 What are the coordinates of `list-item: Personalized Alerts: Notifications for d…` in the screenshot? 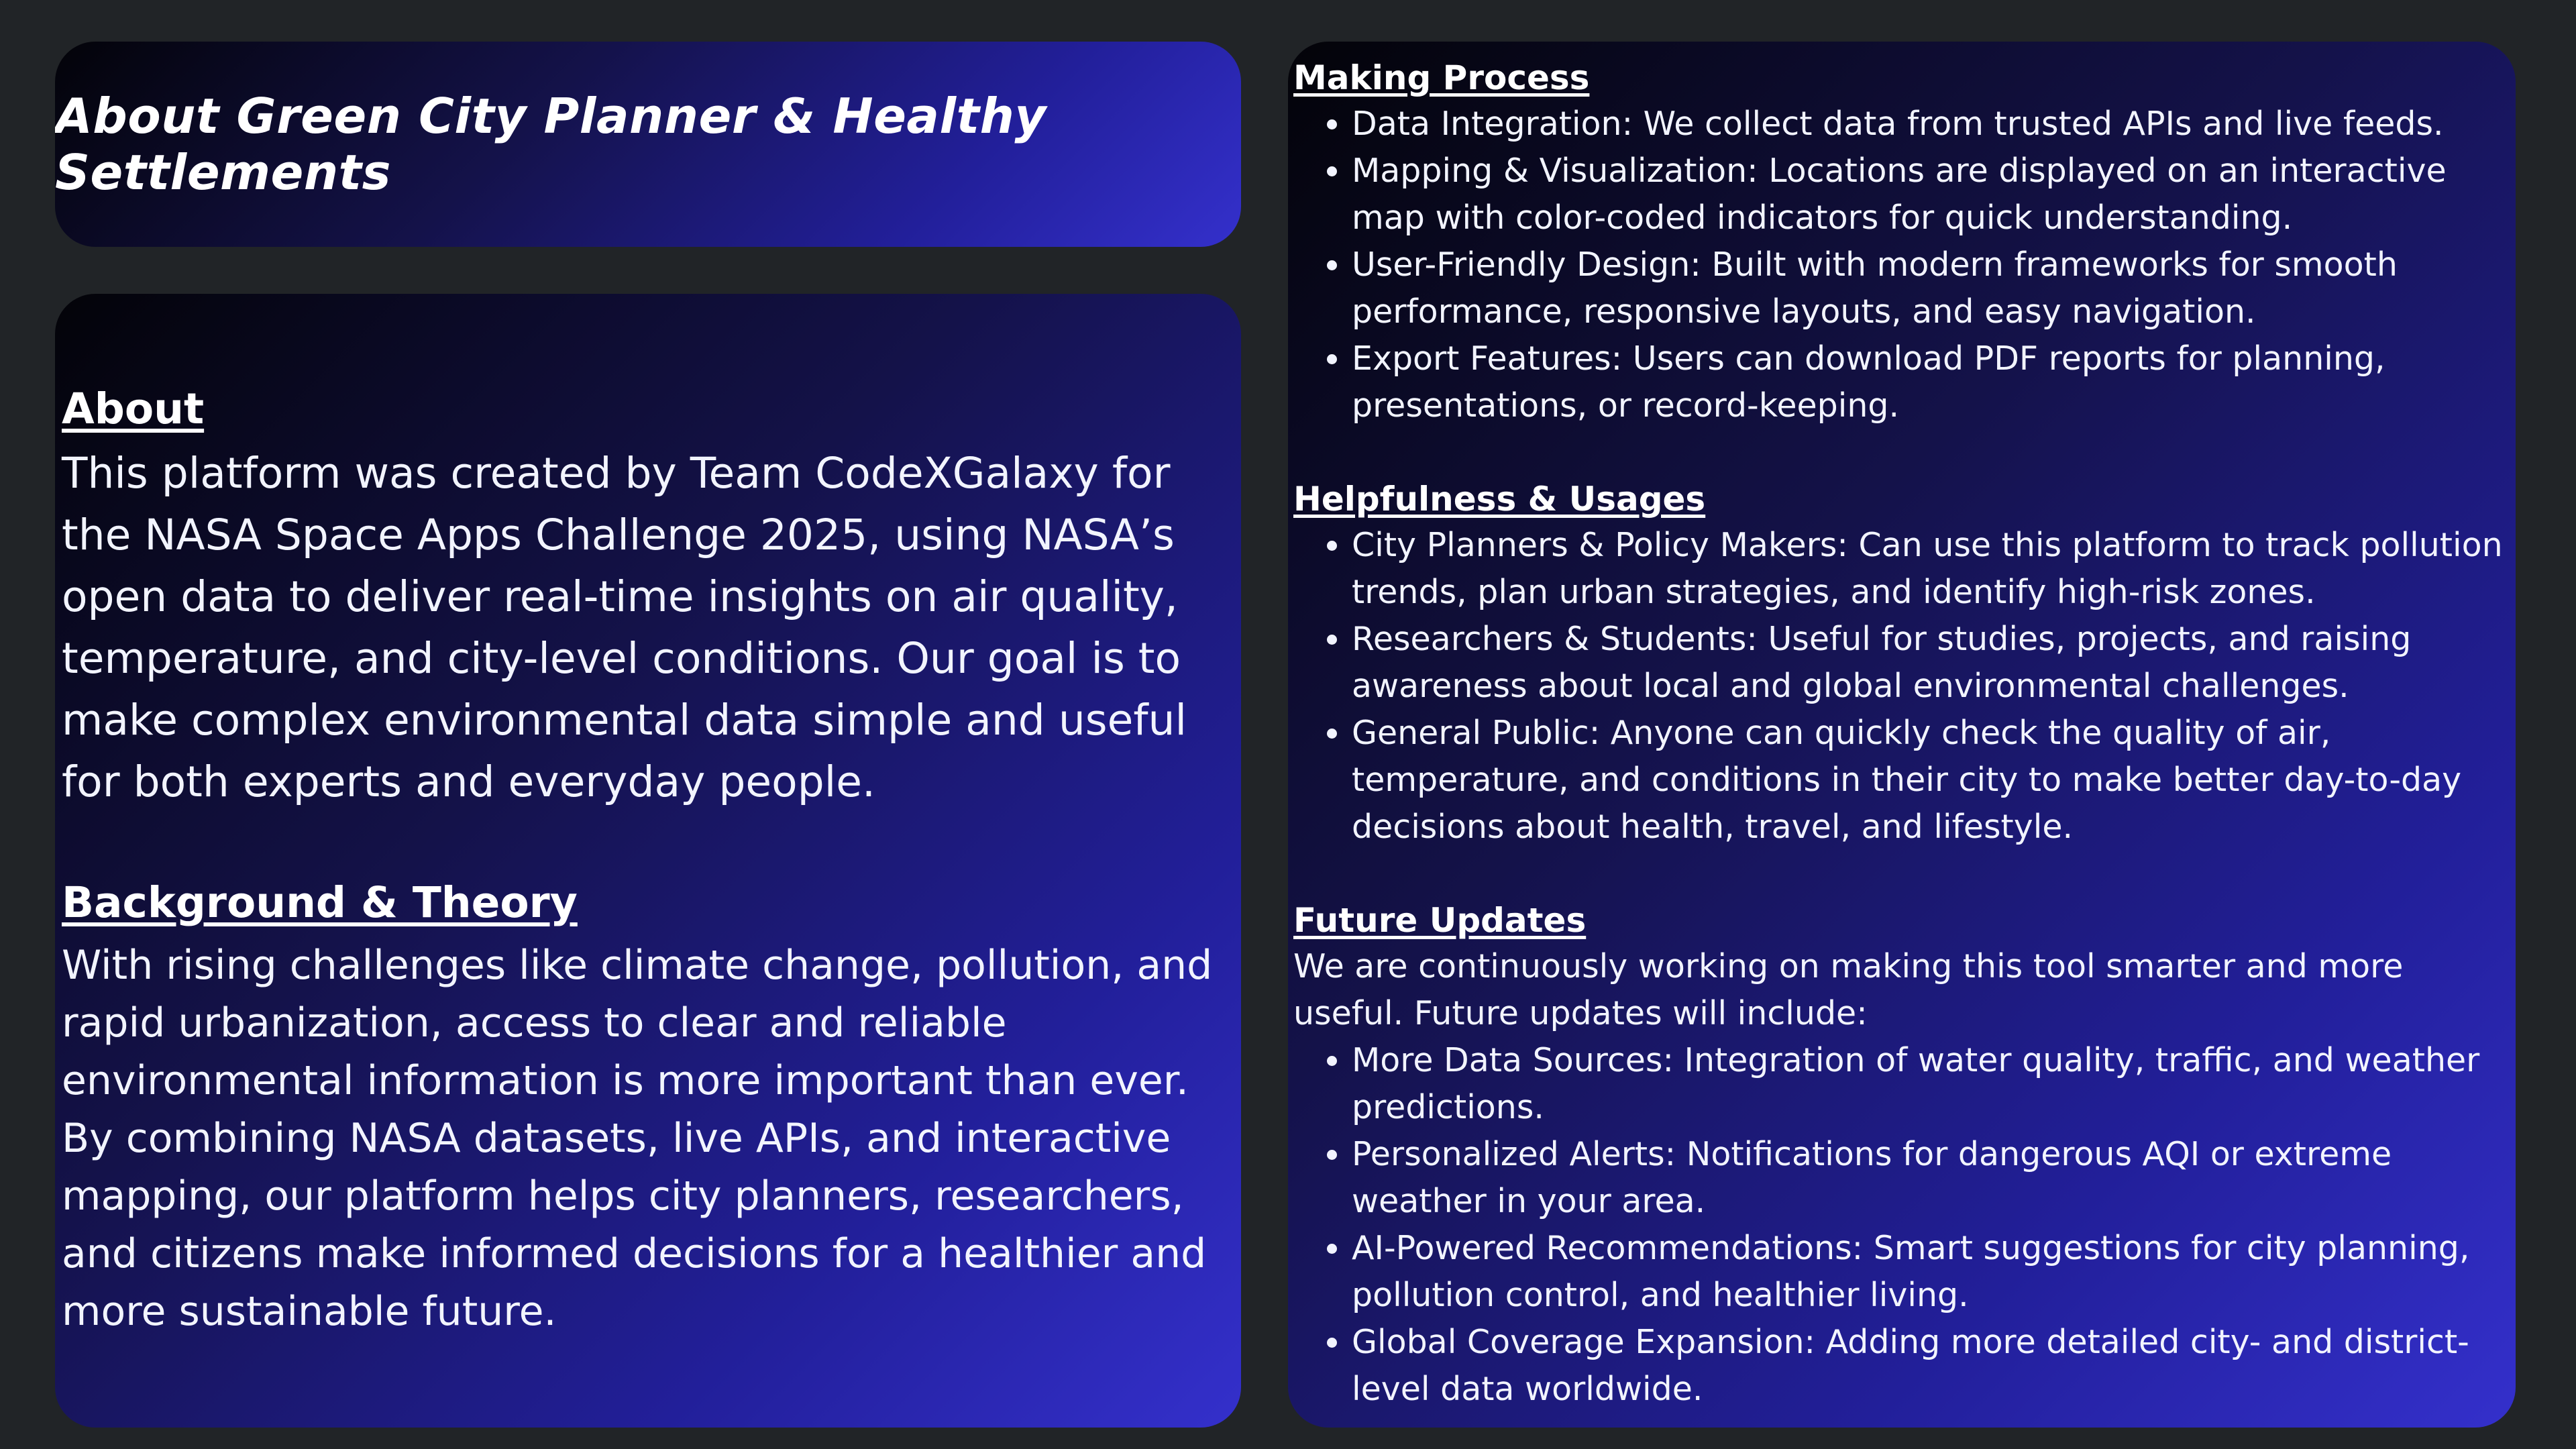 It's located at (1929, 1178).